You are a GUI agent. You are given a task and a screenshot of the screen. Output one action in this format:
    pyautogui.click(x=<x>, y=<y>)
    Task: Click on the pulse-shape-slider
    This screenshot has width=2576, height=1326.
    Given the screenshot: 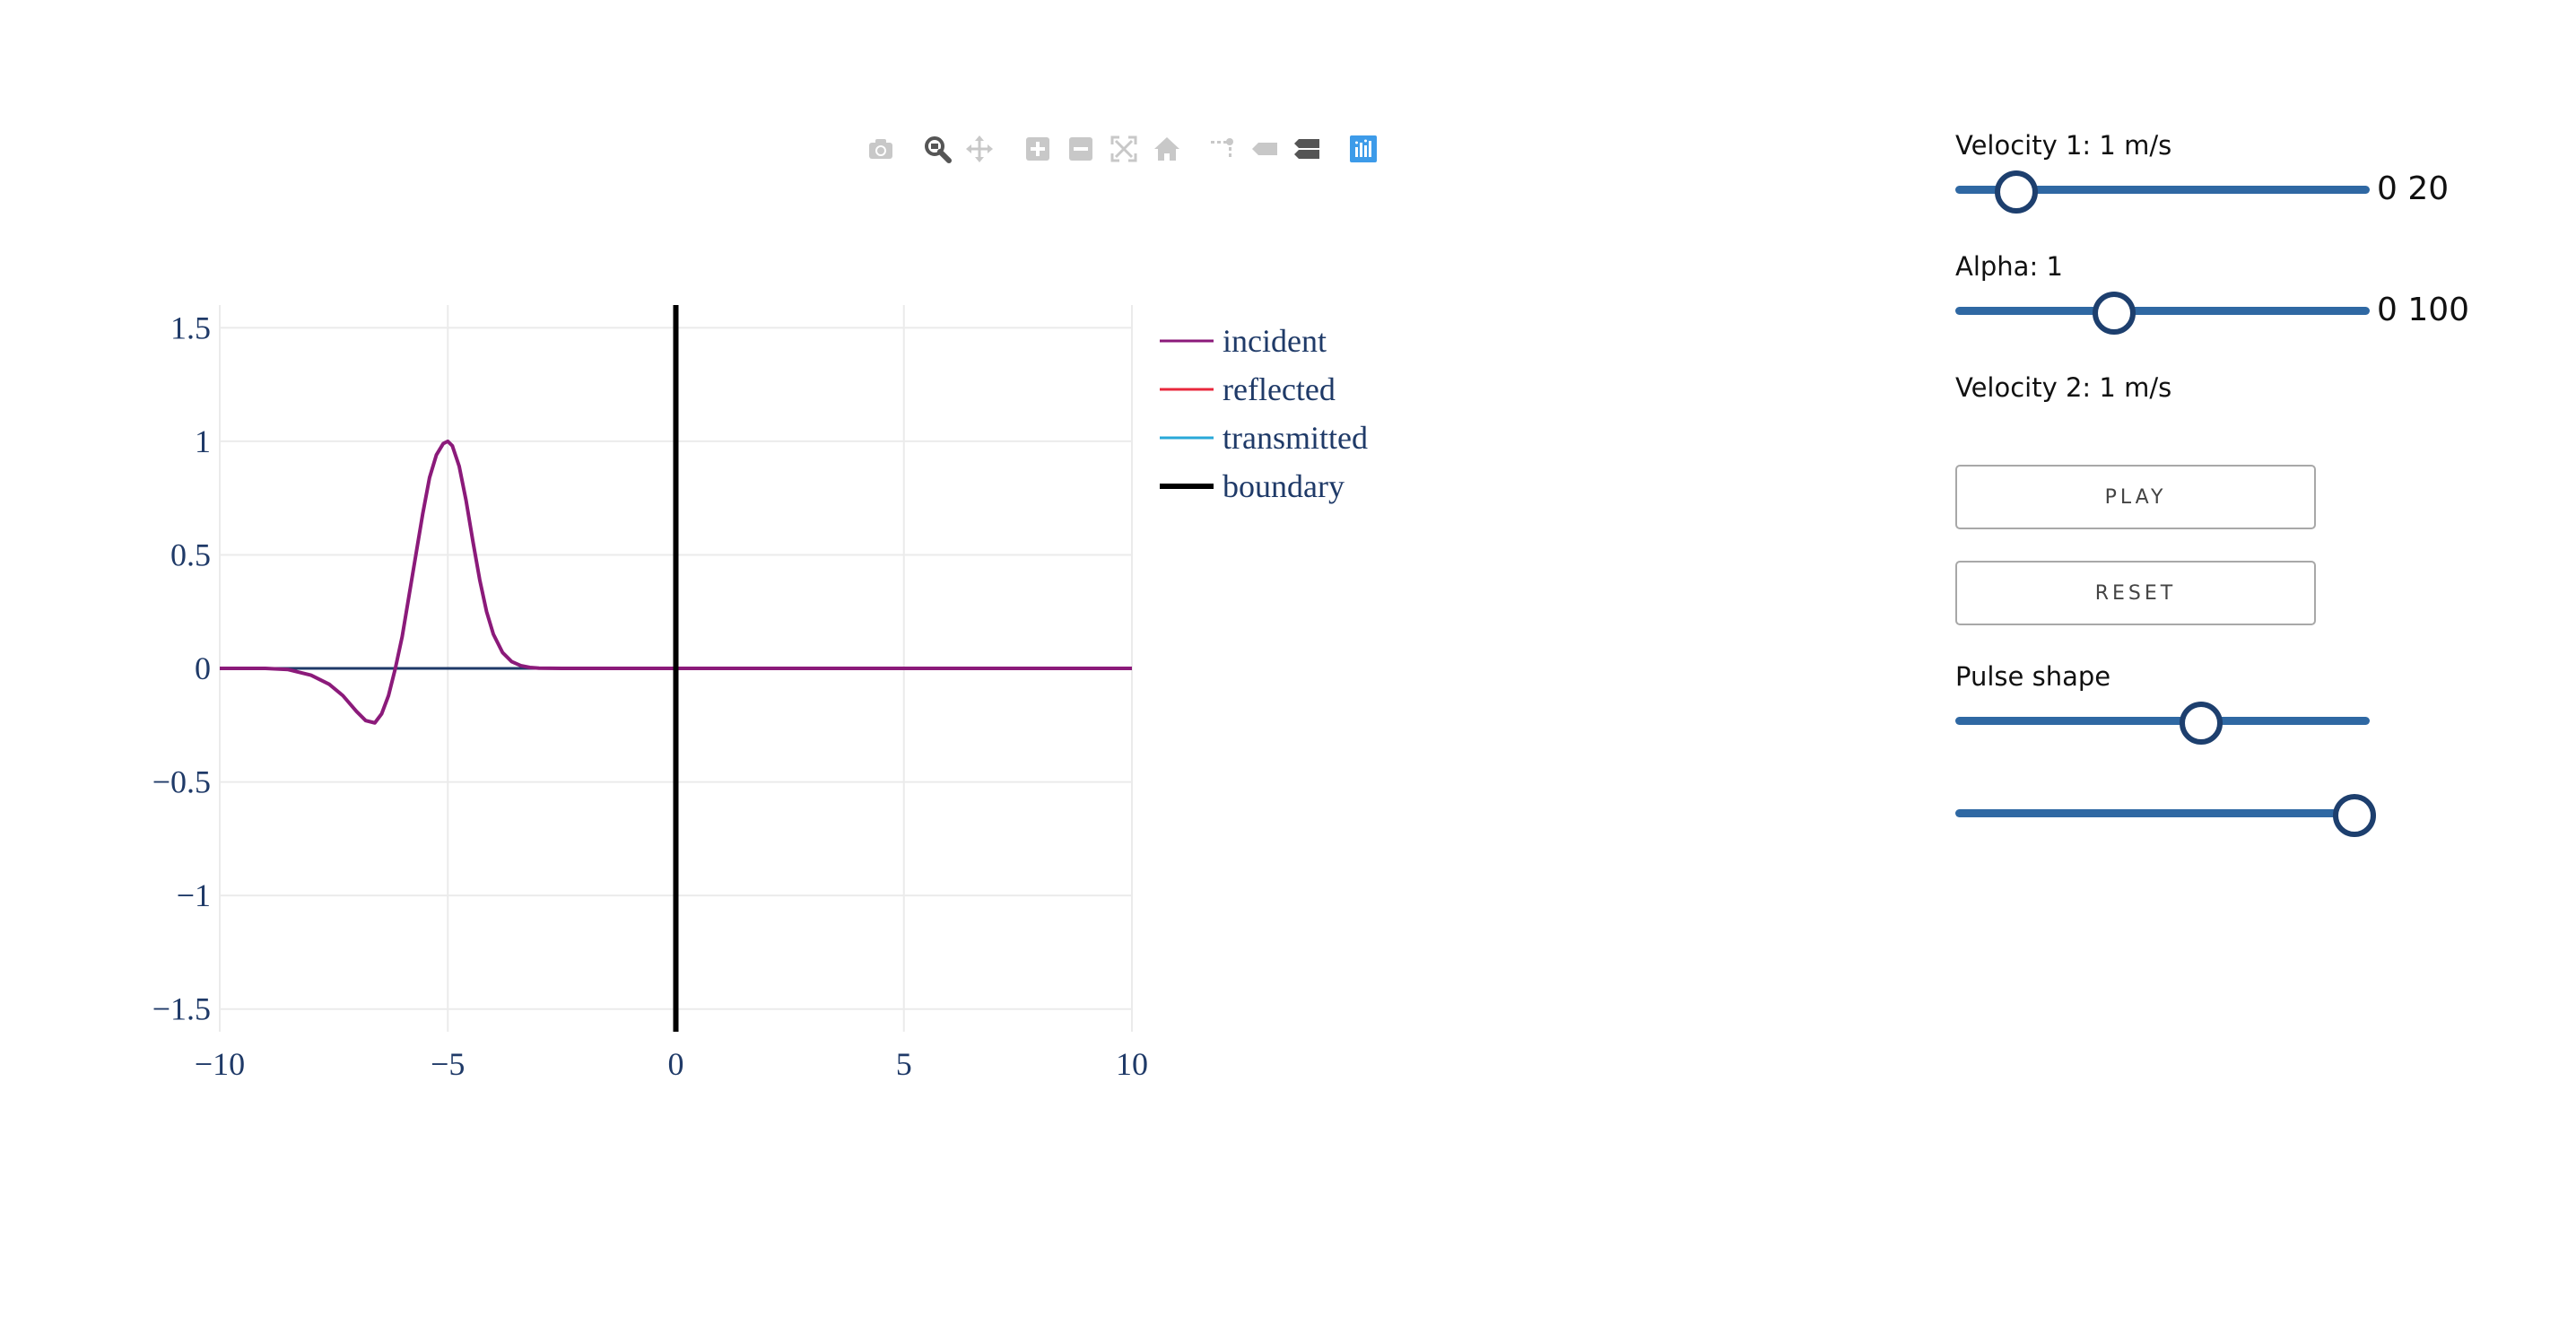 What is the action you would take?
    pyautogui.click(x=2166, y=723)
    